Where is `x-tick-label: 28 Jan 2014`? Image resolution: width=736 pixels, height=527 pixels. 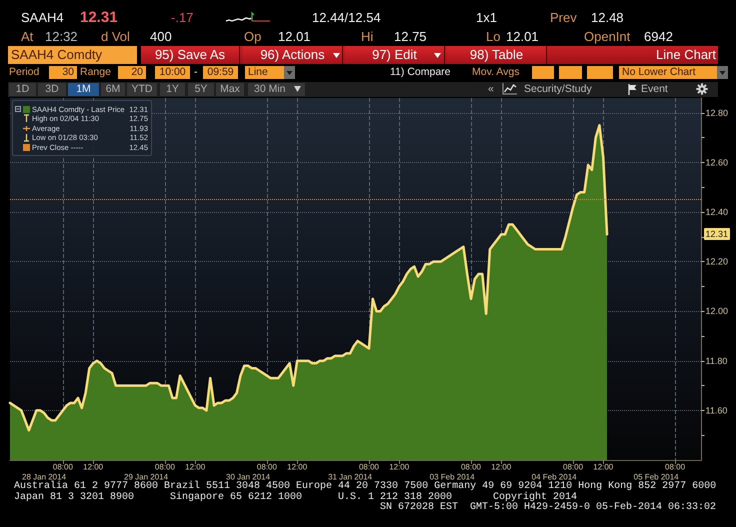 x-tick-label: 28 Jan 2014 is located at coordinates (44, 477).